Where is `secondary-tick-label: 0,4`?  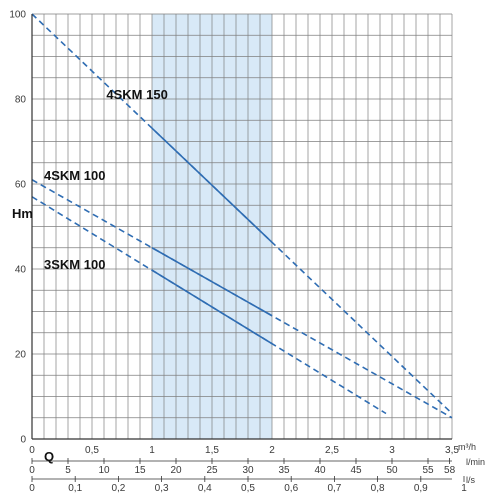 secondary-tick-label: 0,4 is located at coordinates (205, 488).